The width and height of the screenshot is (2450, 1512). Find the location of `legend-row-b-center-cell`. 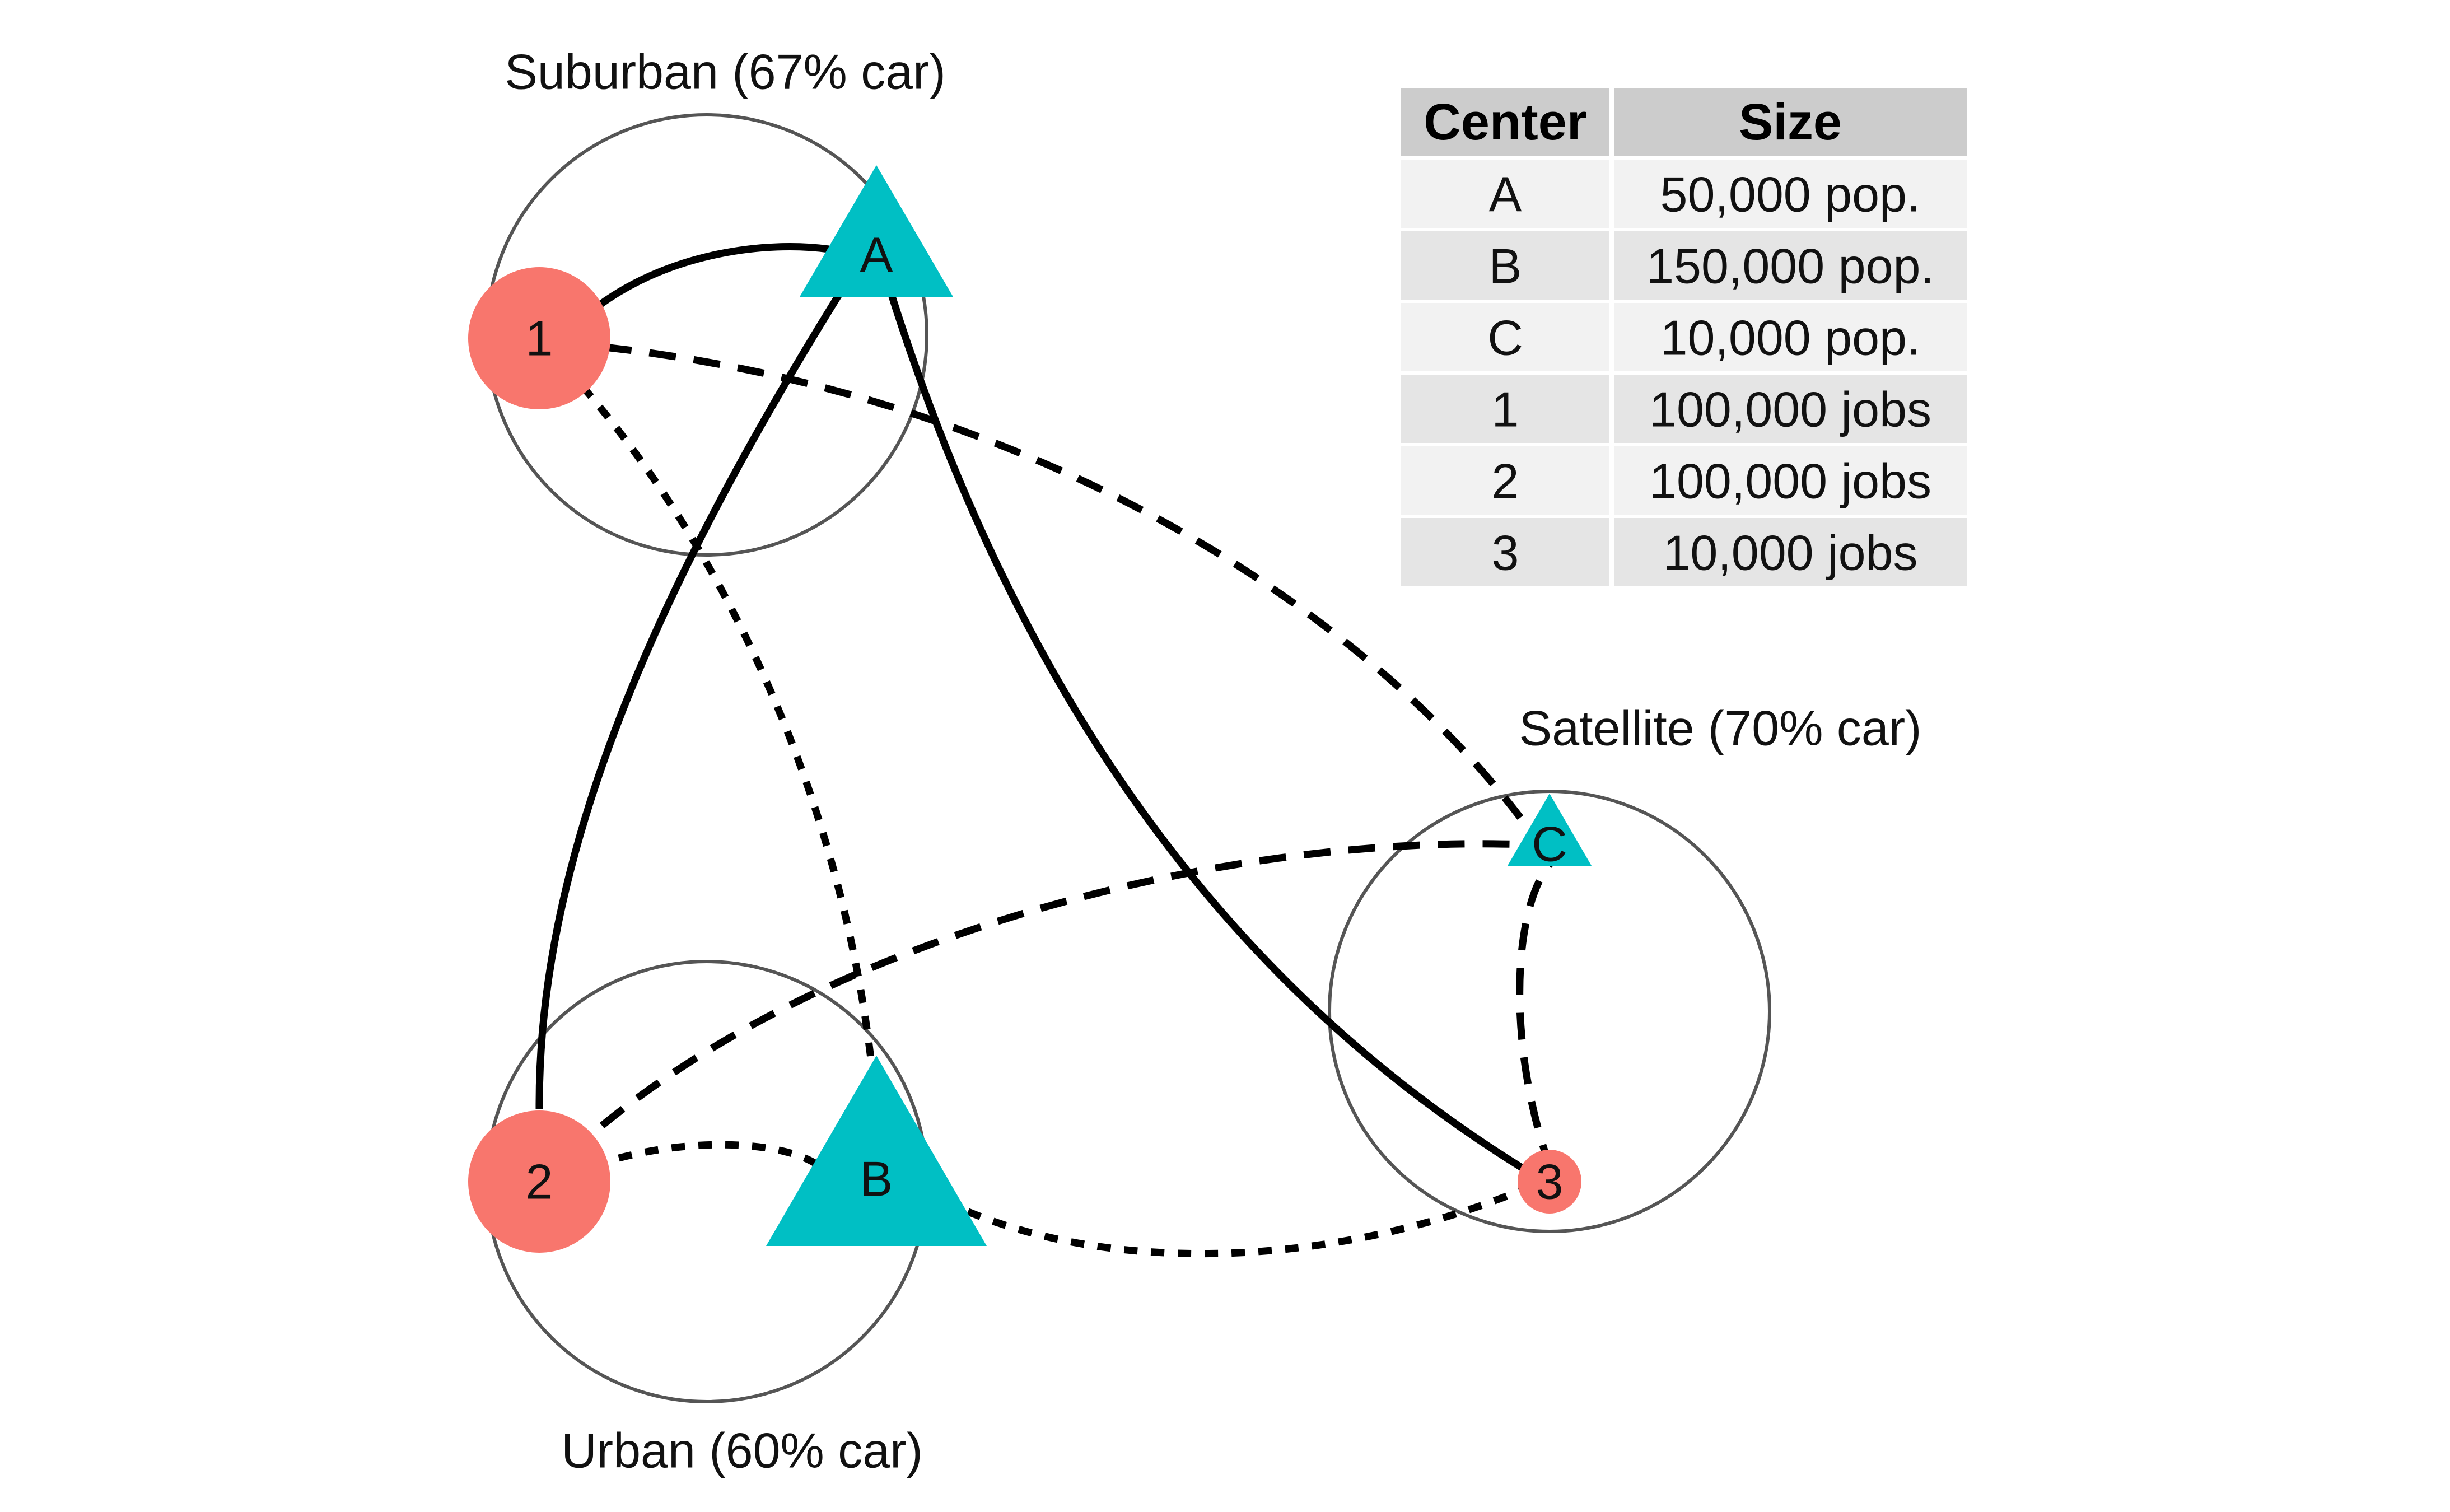

legend-row-b-center-cell is located at coordinates (1505, 266).